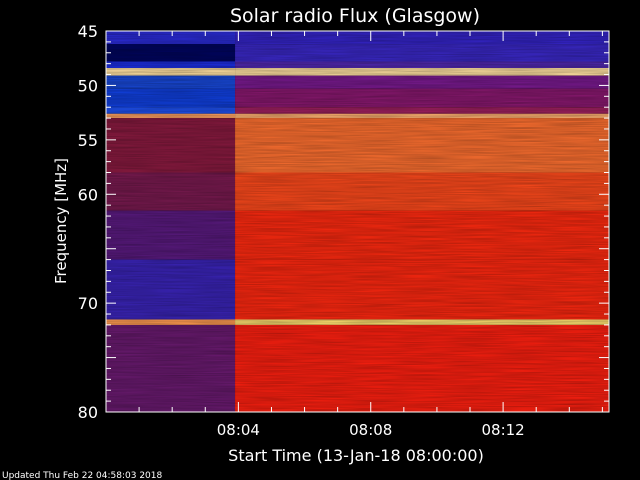 This screenshot has width=640, height=480. I want to click on y-tick-label: 50, so click(88, 85).